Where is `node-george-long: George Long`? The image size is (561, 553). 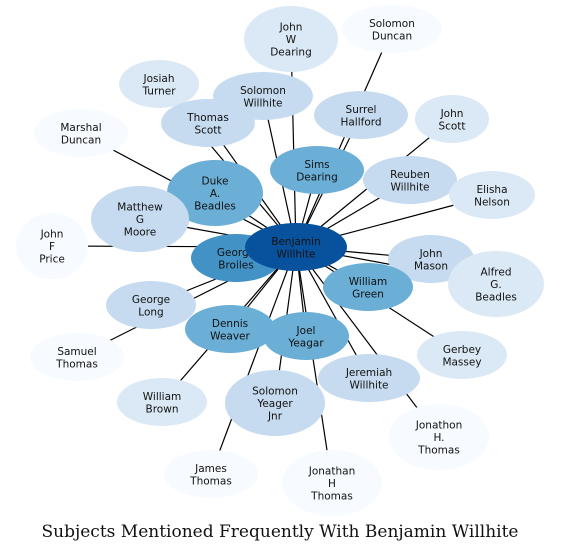
node-george-long: George Long is located at coordinates (151, 305).